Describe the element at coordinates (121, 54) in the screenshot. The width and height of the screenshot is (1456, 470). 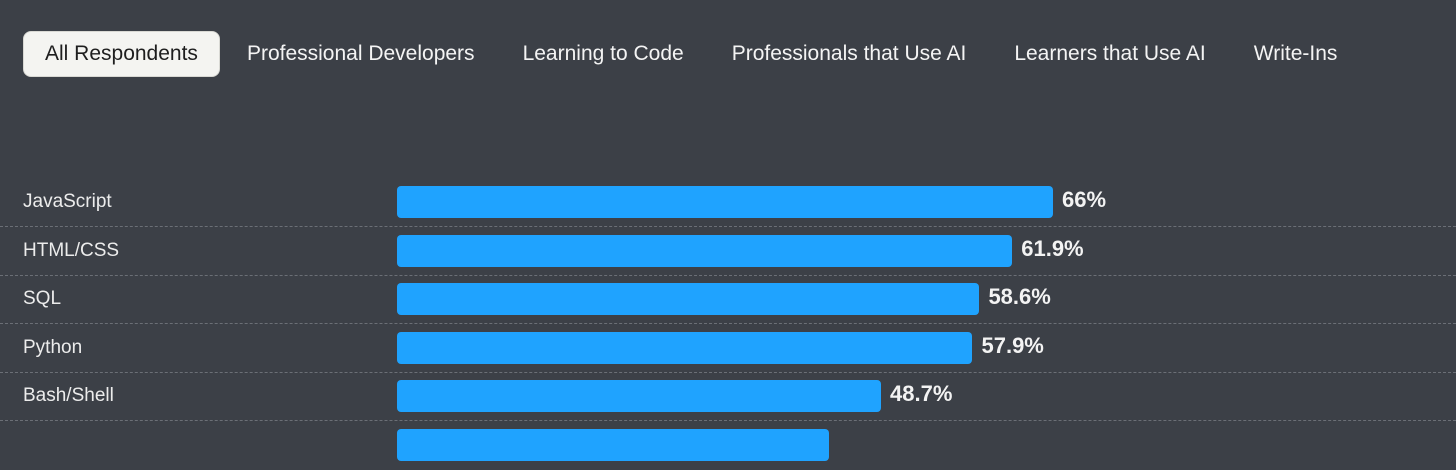
I see `tab-all-respondents: All Respondents` at that location.